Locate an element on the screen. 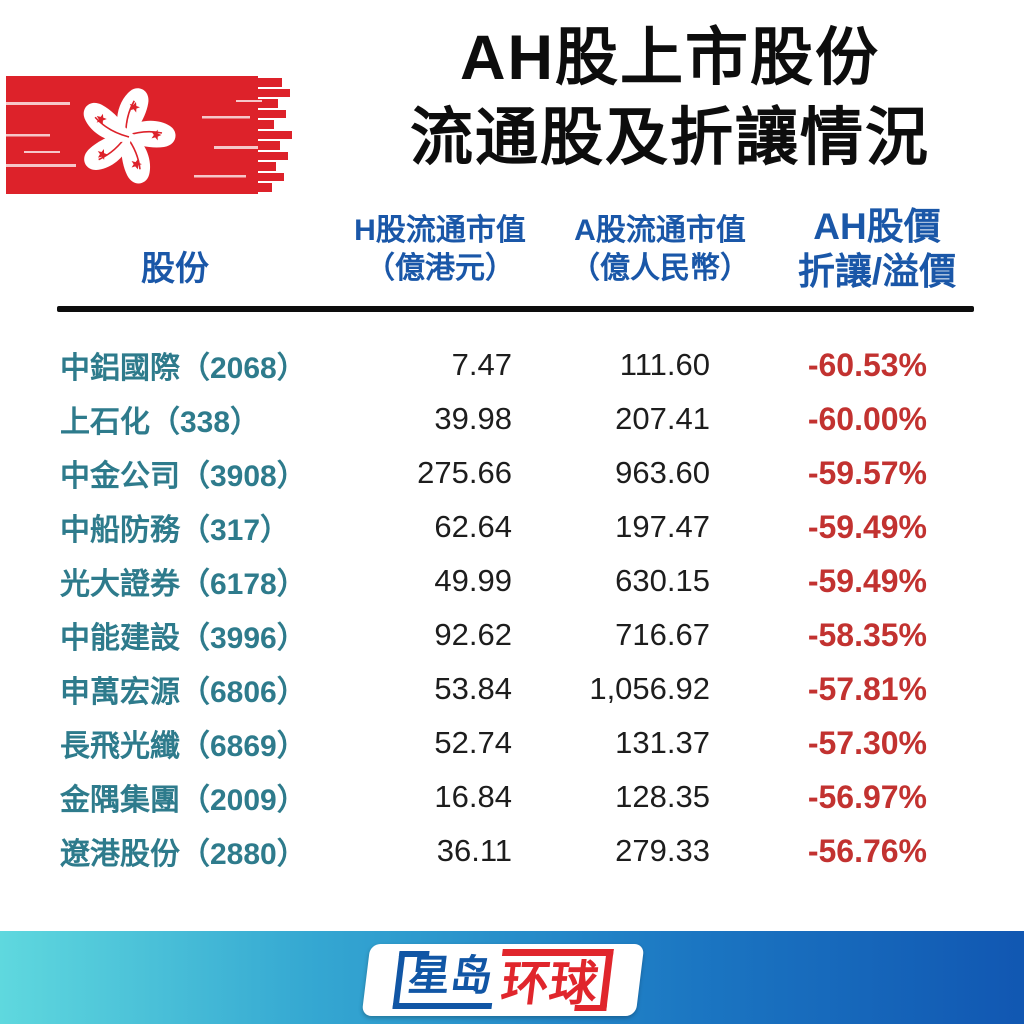  table-row: 中鋁國際（2068） 7.47 111.60 -60.53% is located at coordinates (493, 365).